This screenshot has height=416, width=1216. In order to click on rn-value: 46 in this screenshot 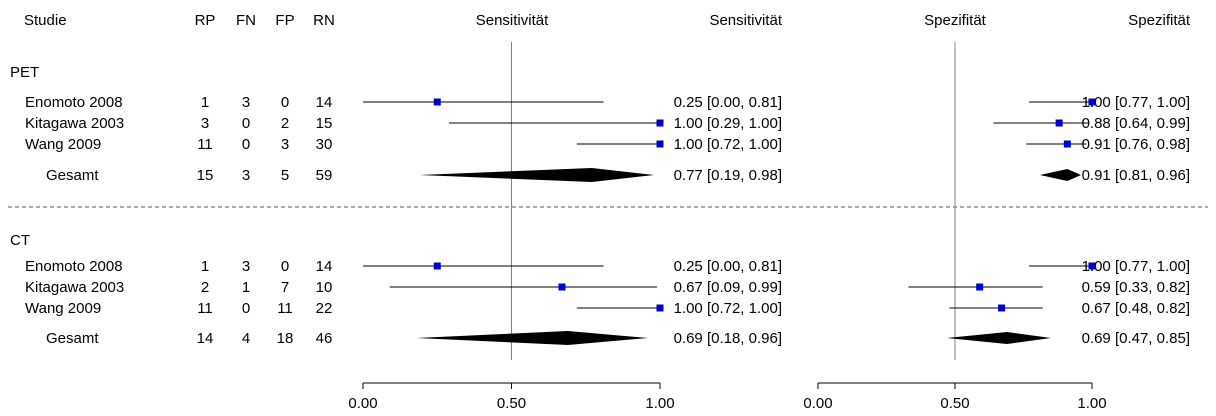, I will do `click(324, 338)`.